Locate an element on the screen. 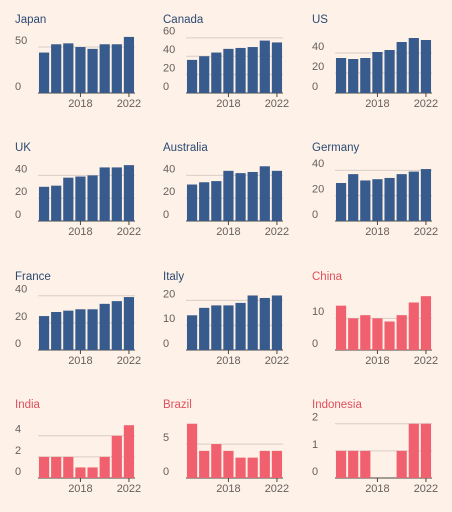 This screenshot has width=452, height=512. y-tick-label: 50 is located at coordinates (21, 41).